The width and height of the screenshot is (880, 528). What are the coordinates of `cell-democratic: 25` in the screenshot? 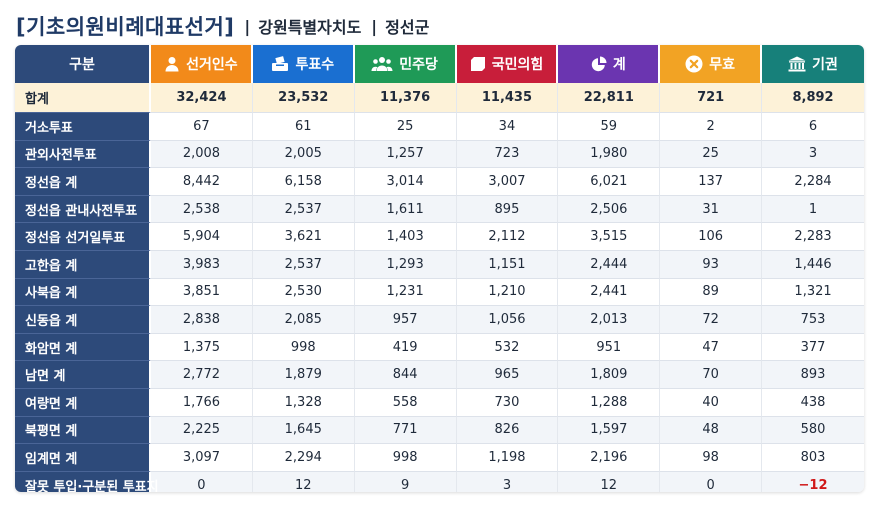 It's located at (405, 127).